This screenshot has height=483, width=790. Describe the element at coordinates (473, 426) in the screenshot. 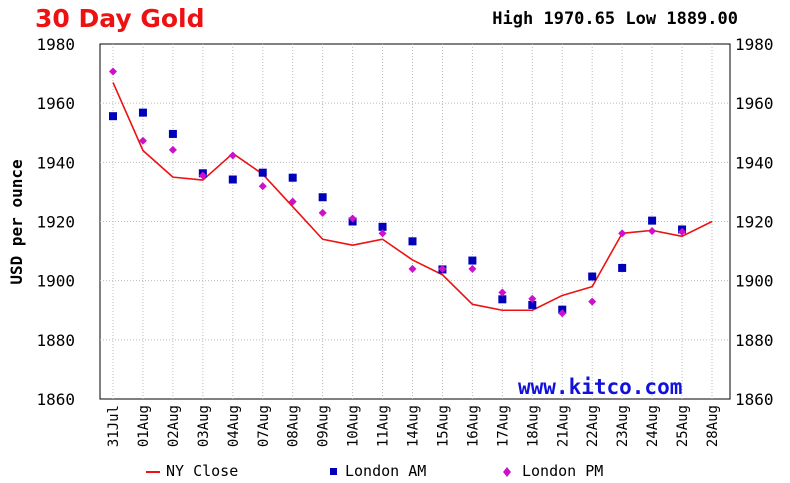

I see `x-tick-label: 16Aug` at that location.